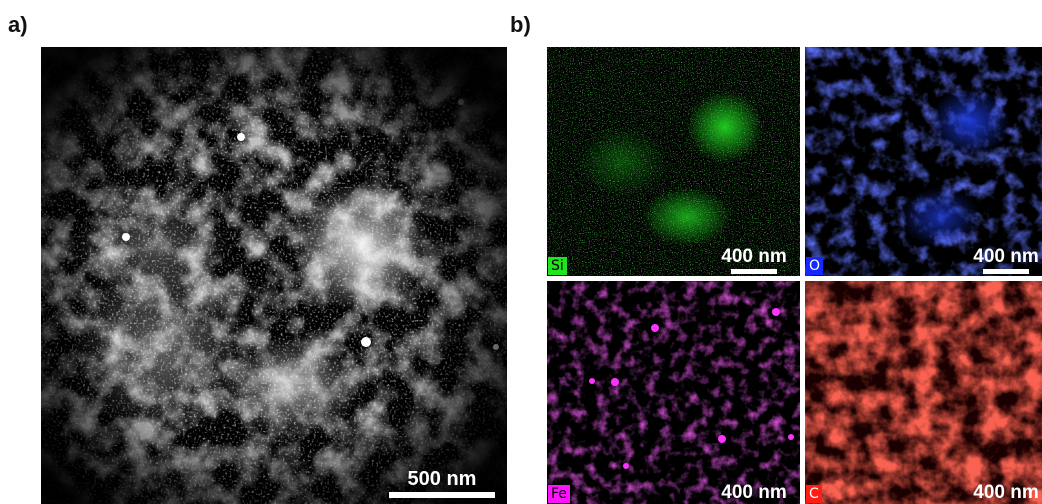 Image resolution: width=1042 pixels, height=504 pixels. I want to click on eds-map-o: O 400 nm, so click(923, 161).